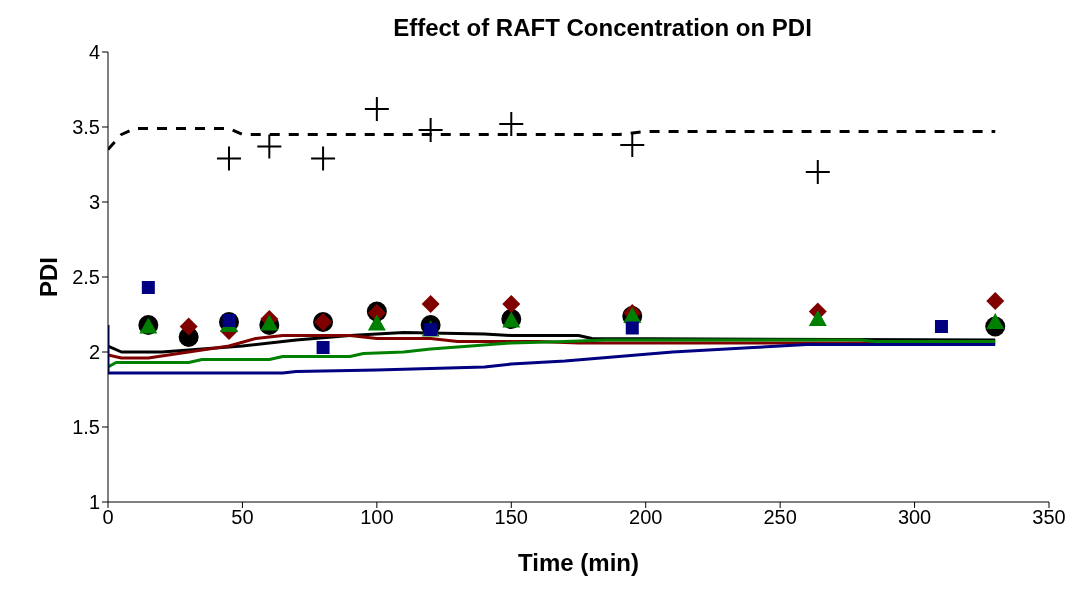 Image resolution: width=1085 pixels, height=594 pixels. What do you see at coordinates (377, 517) in the screenshot?
I see `x-tick-label: 100` at bounding box center [377, 517].